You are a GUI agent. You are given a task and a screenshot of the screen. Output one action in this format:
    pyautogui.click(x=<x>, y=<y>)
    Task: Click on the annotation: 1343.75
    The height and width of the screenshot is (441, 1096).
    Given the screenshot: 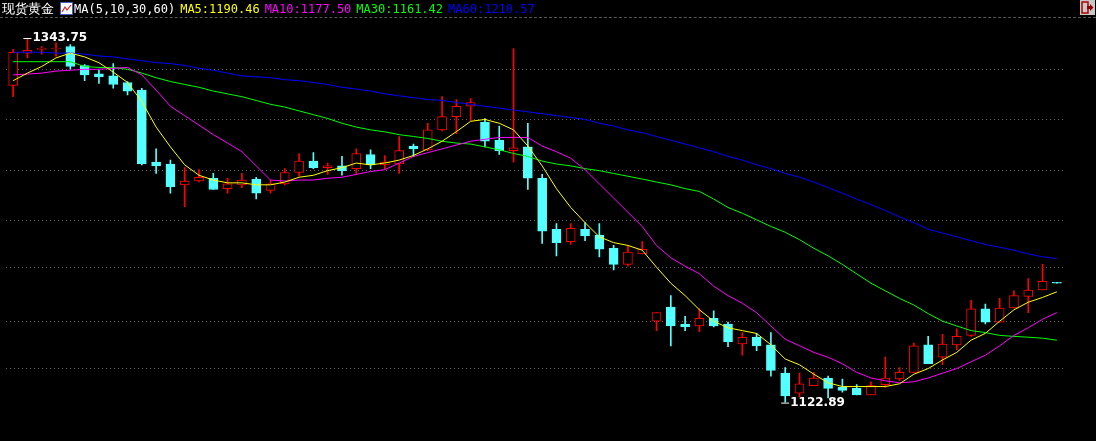 What is the action you would take?
    pyautogui.click(x=60, y=37)
    